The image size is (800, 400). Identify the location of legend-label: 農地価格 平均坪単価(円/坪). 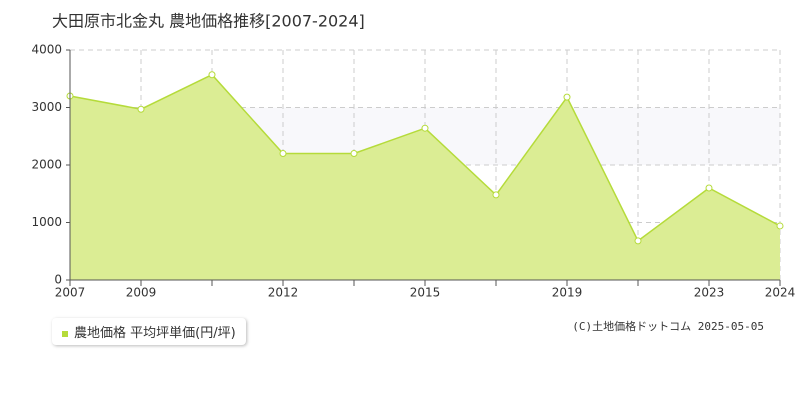
(155, 333).